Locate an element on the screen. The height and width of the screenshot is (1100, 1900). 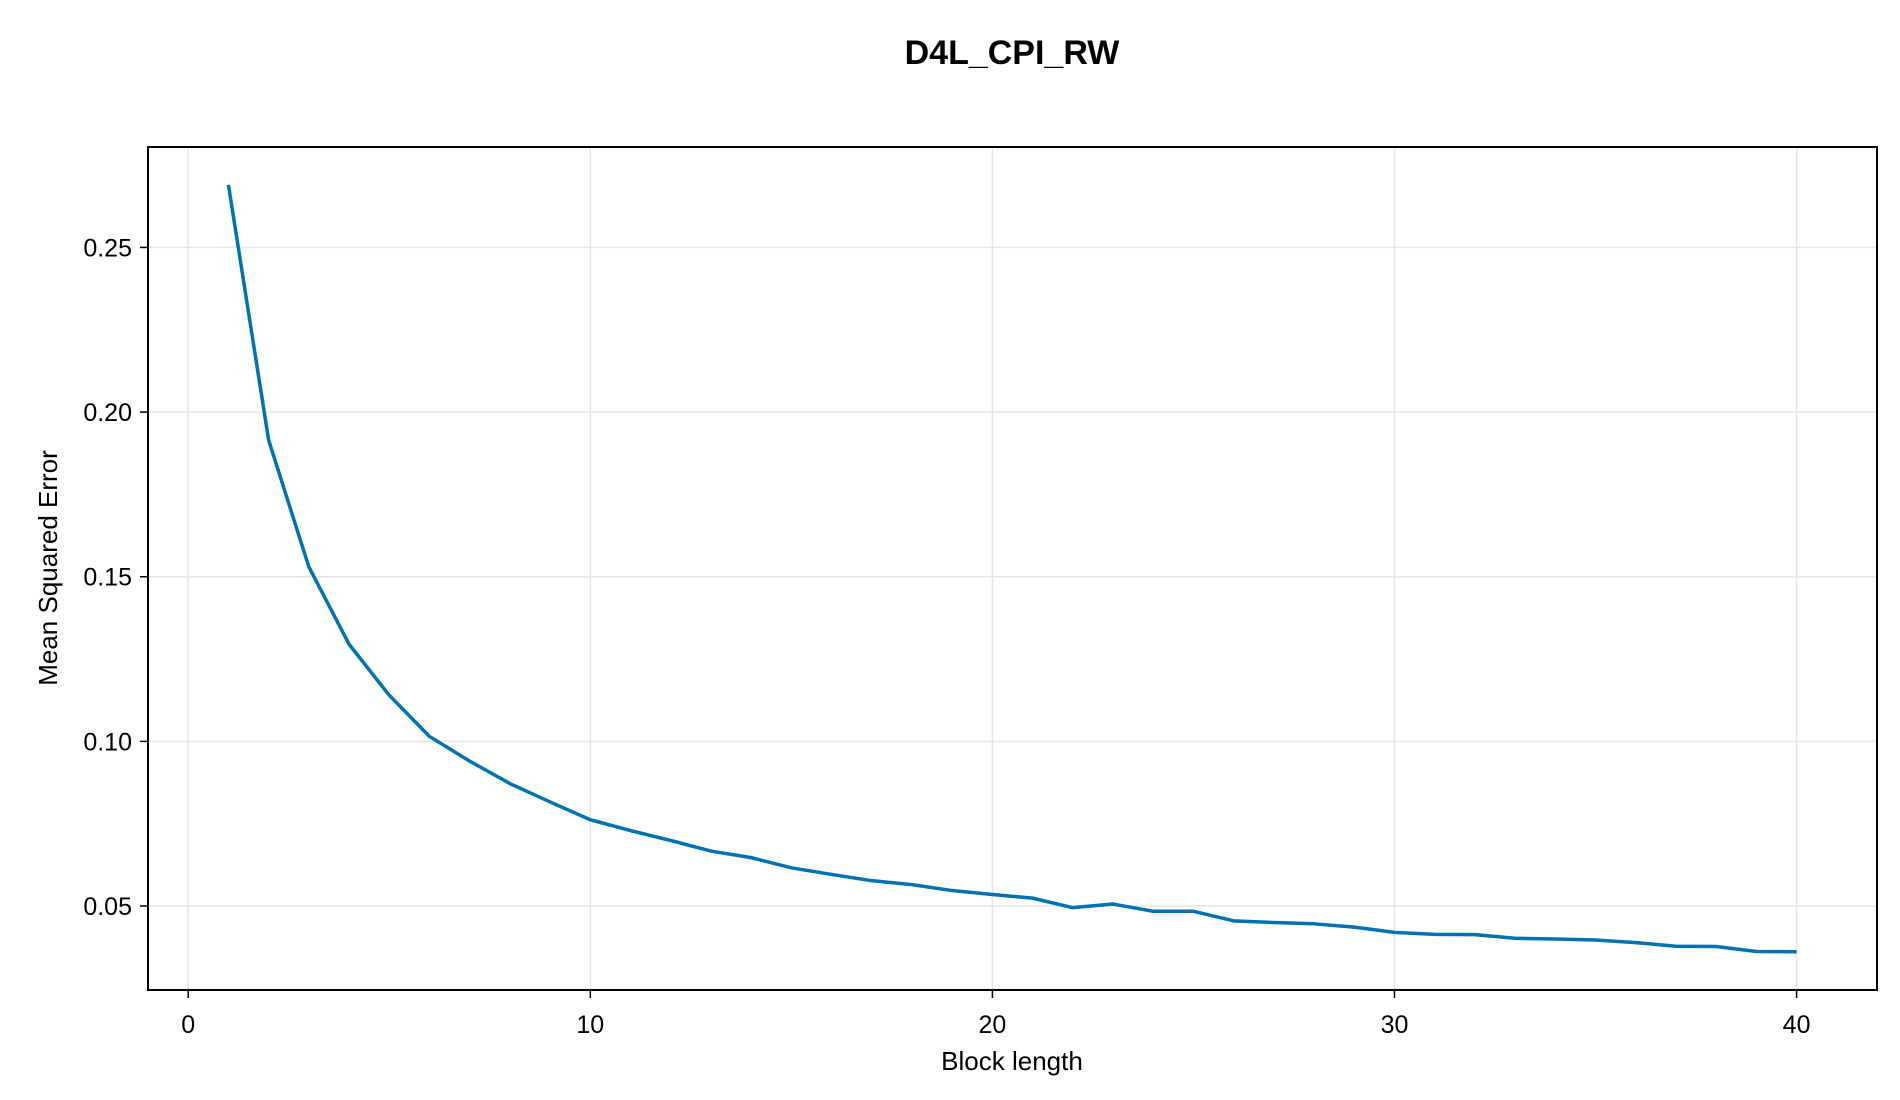
x-tick-label: 20 is located at coordinates (992, 1025).